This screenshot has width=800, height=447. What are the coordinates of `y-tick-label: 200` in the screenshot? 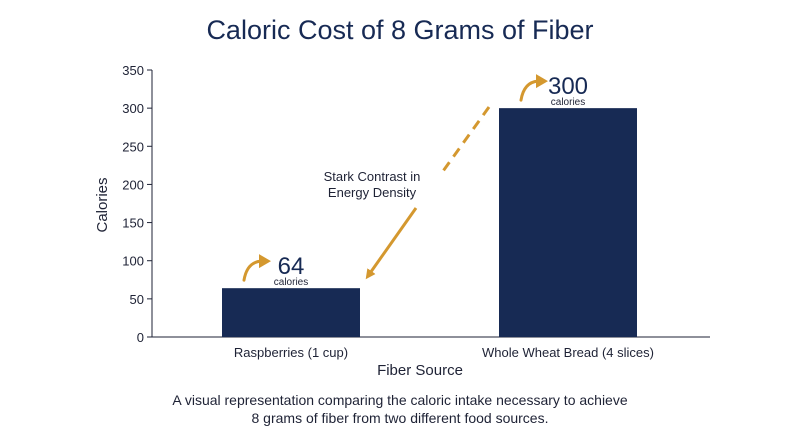 It's located at (133, 184).